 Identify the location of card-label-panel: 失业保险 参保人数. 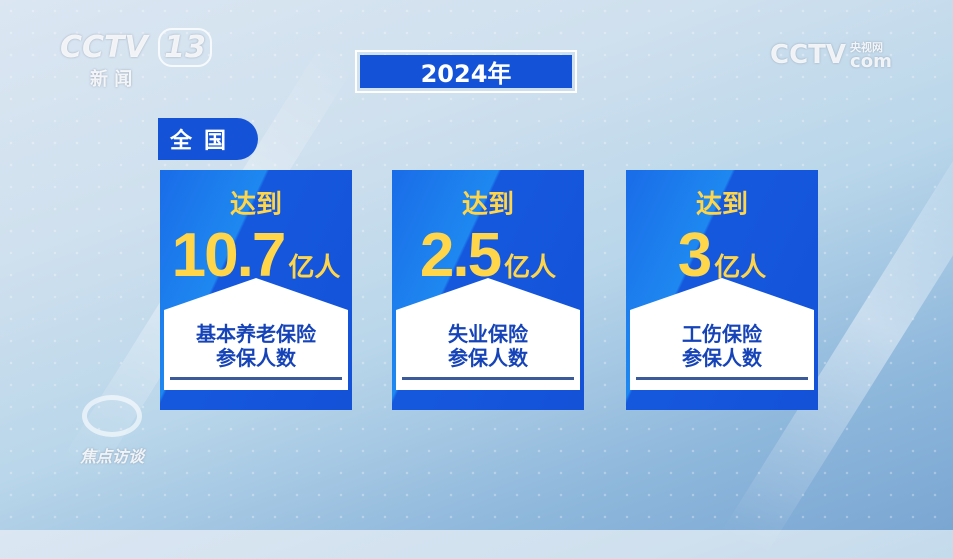
(488, 334).